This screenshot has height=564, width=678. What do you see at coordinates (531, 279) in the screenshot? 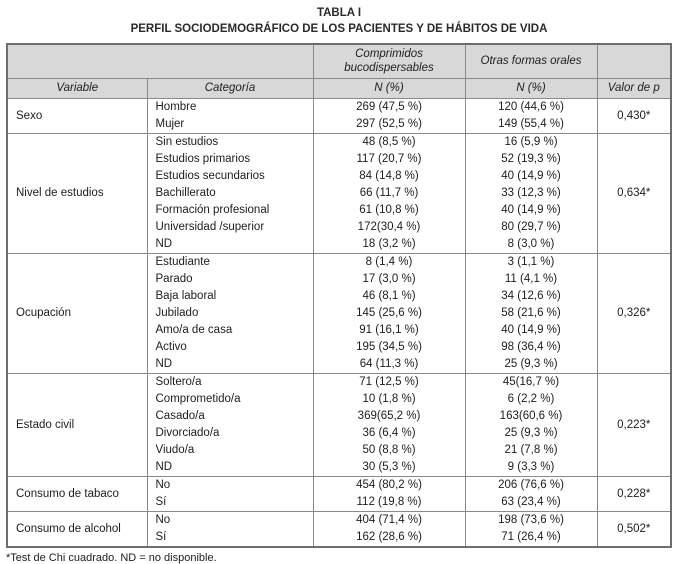
I see `otras-formas-value-cell: 11 (4,1 %)` at bounding box center [531, 279].